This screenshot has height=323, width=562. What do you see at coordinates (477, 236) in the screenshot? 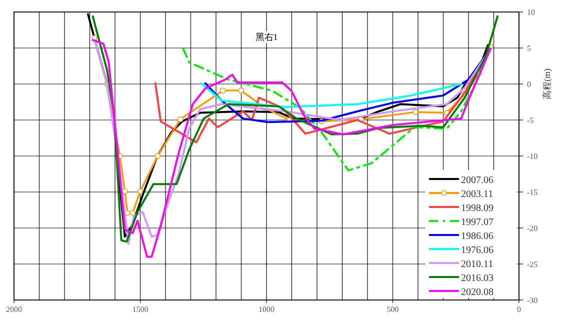
I see `legend-label: 1986.06` at bounding box center [477, 236].